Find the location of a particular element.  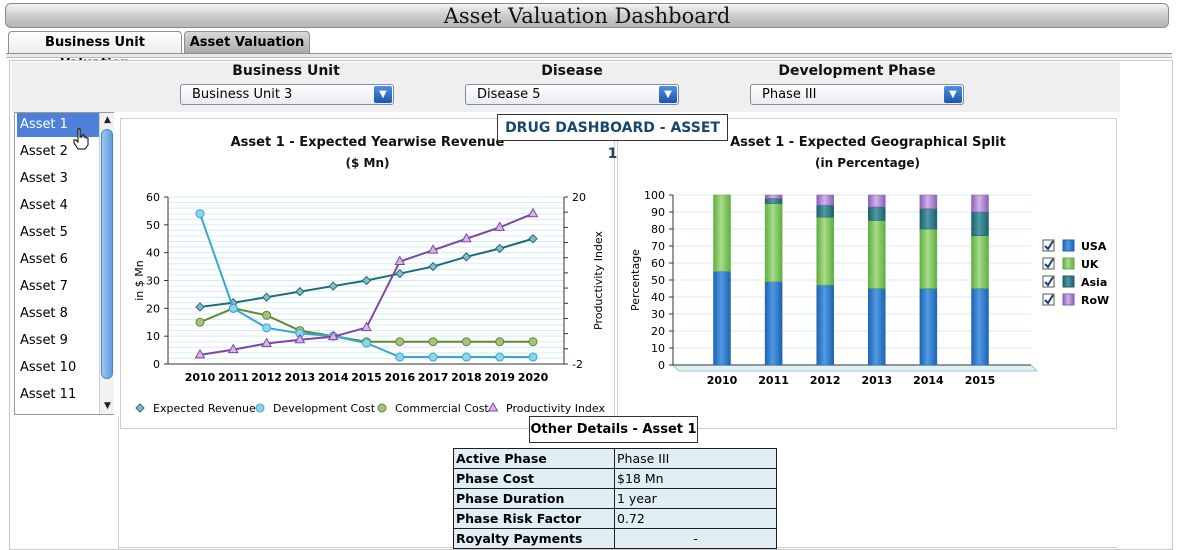

asia-legend-swatch is located at coordinates (1068, 281).